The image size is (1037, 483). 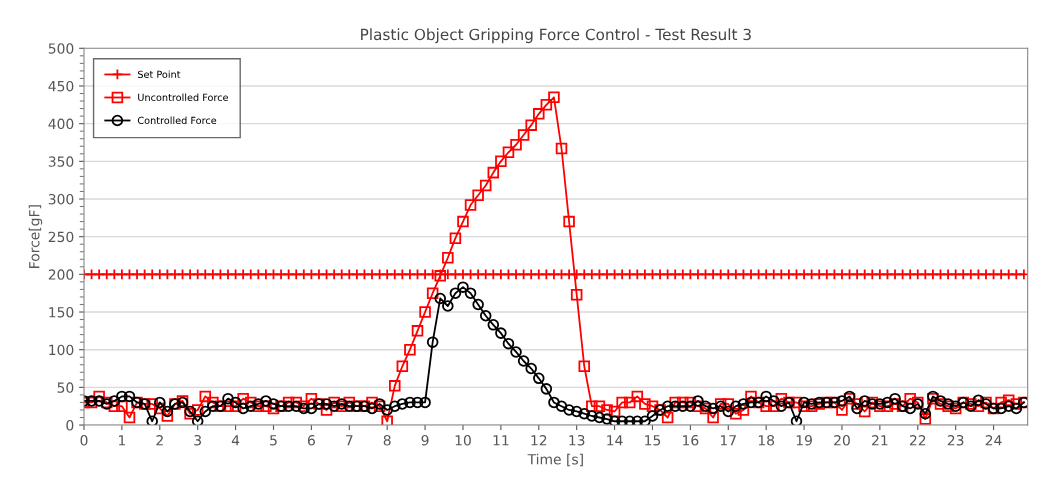 What do you see at coordinates (61, 48) in the screenshot?
I see `y-tick-label: 500` at bounding box center [61, 48].